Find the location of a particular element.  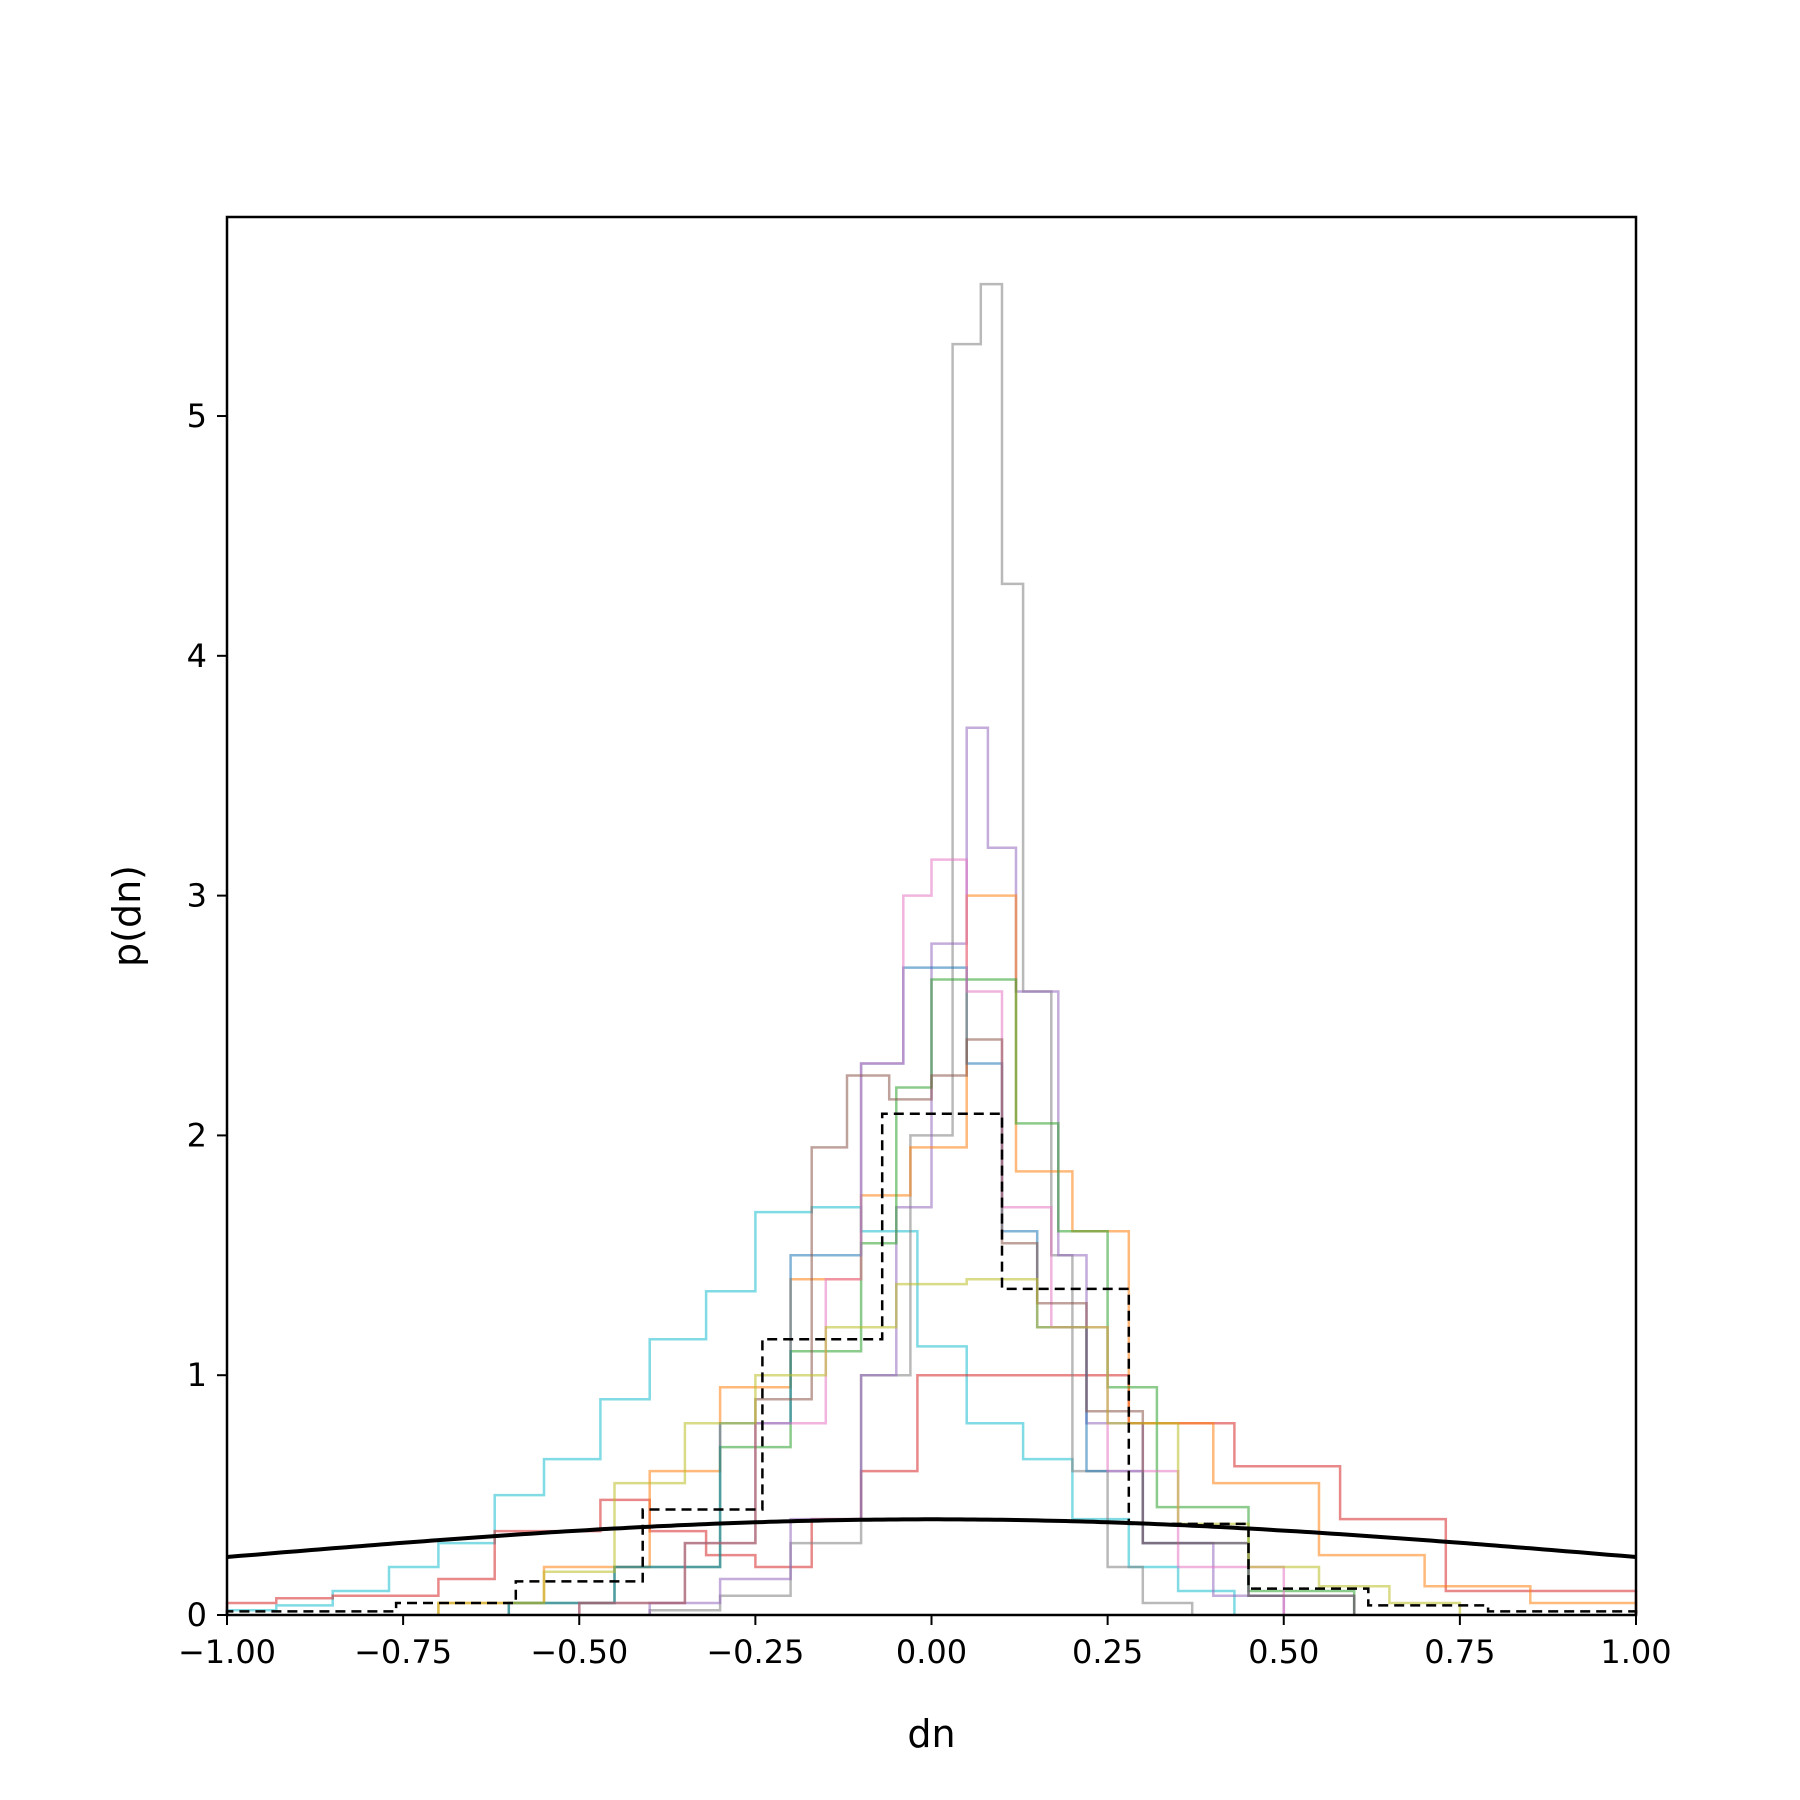

x-tick-label: −1.00 is located at coordinates (227, 1652).